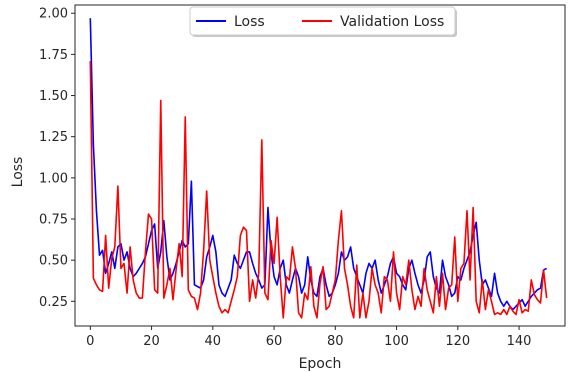 Image resolution: width=570 pixels, height=372 pixels. What do you see at coordinates (53, 220) in the screenshot?
I see `y-tick-label: 0.75` at bounding box center [53, 220].